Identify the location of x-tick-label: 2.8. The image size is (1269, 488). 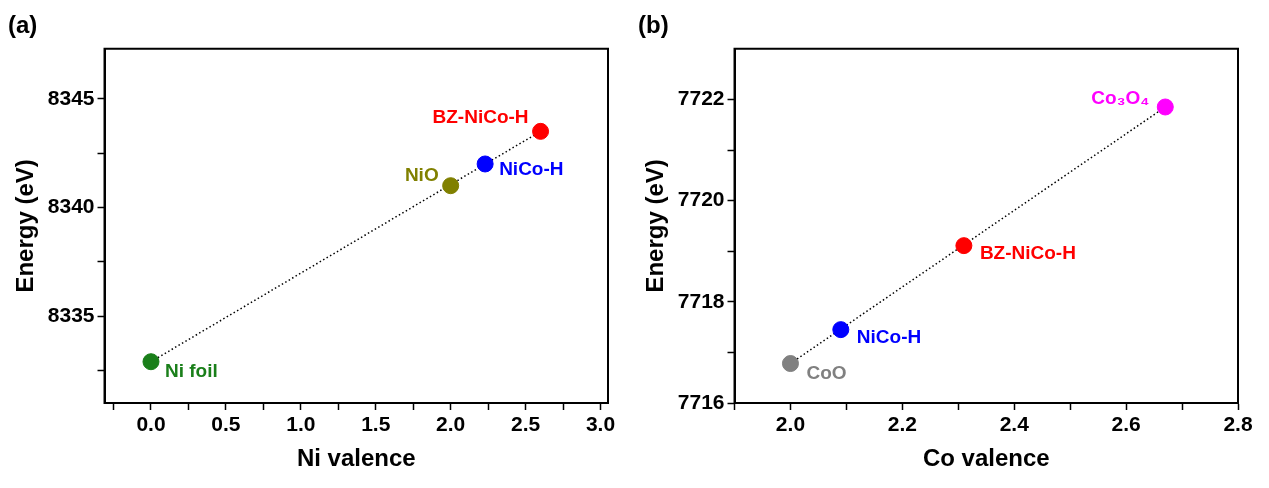
(1238, 424).